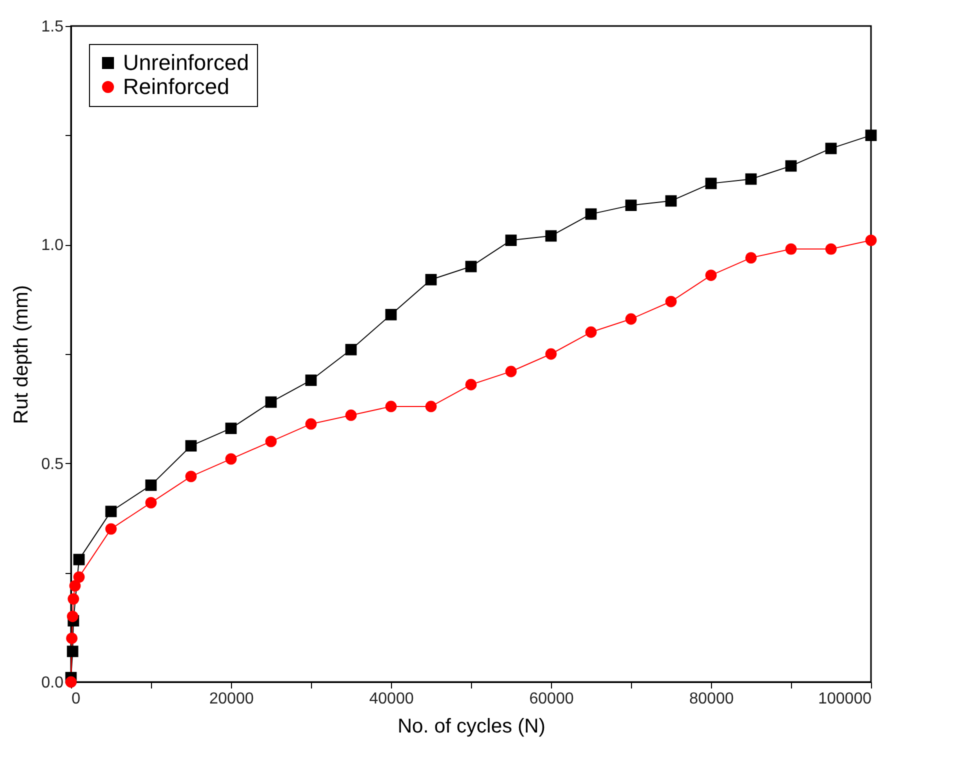 The height and width of the screenshot is (773, 956). Describe the element at coordinates (845, 699) in the screenshot. I see `x-tick-label: 100000` at that location.